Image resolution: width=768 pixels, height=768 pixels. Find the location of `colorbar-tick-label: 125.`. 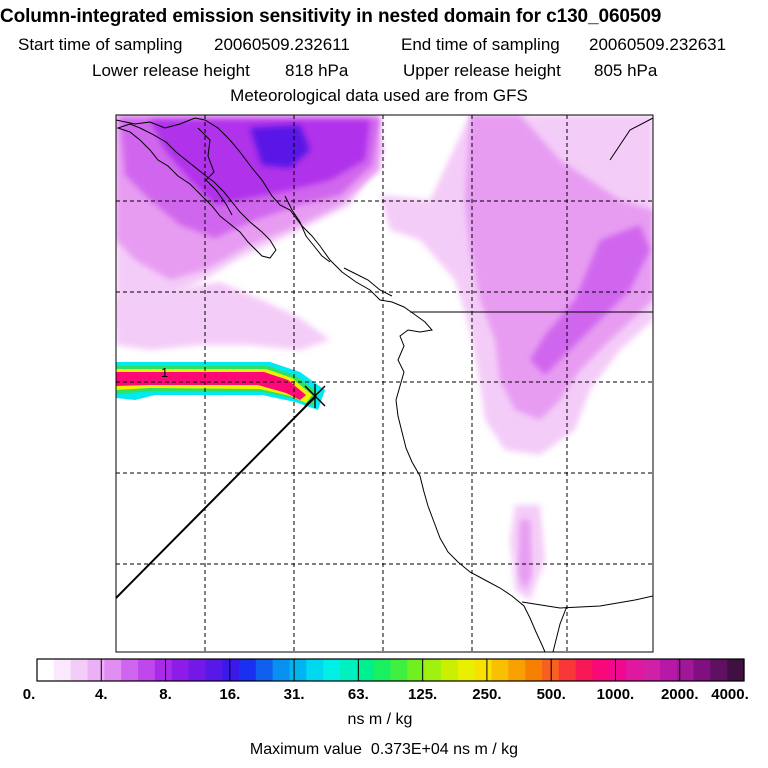

colorbar-tick-label: 125. is located at coordinates (423, 694).